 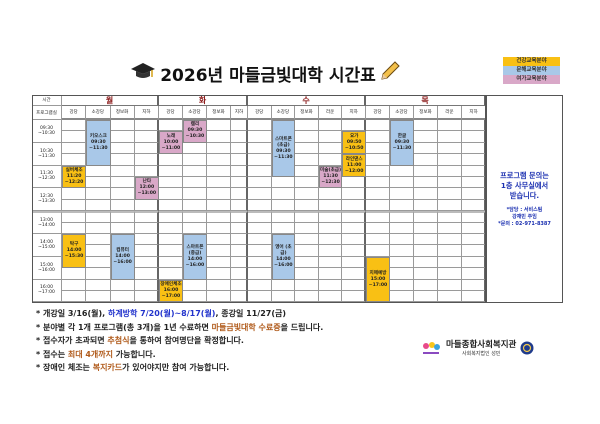 I want to click on time-slot: 11:30 ~12:30, so click(x=47, y=177).